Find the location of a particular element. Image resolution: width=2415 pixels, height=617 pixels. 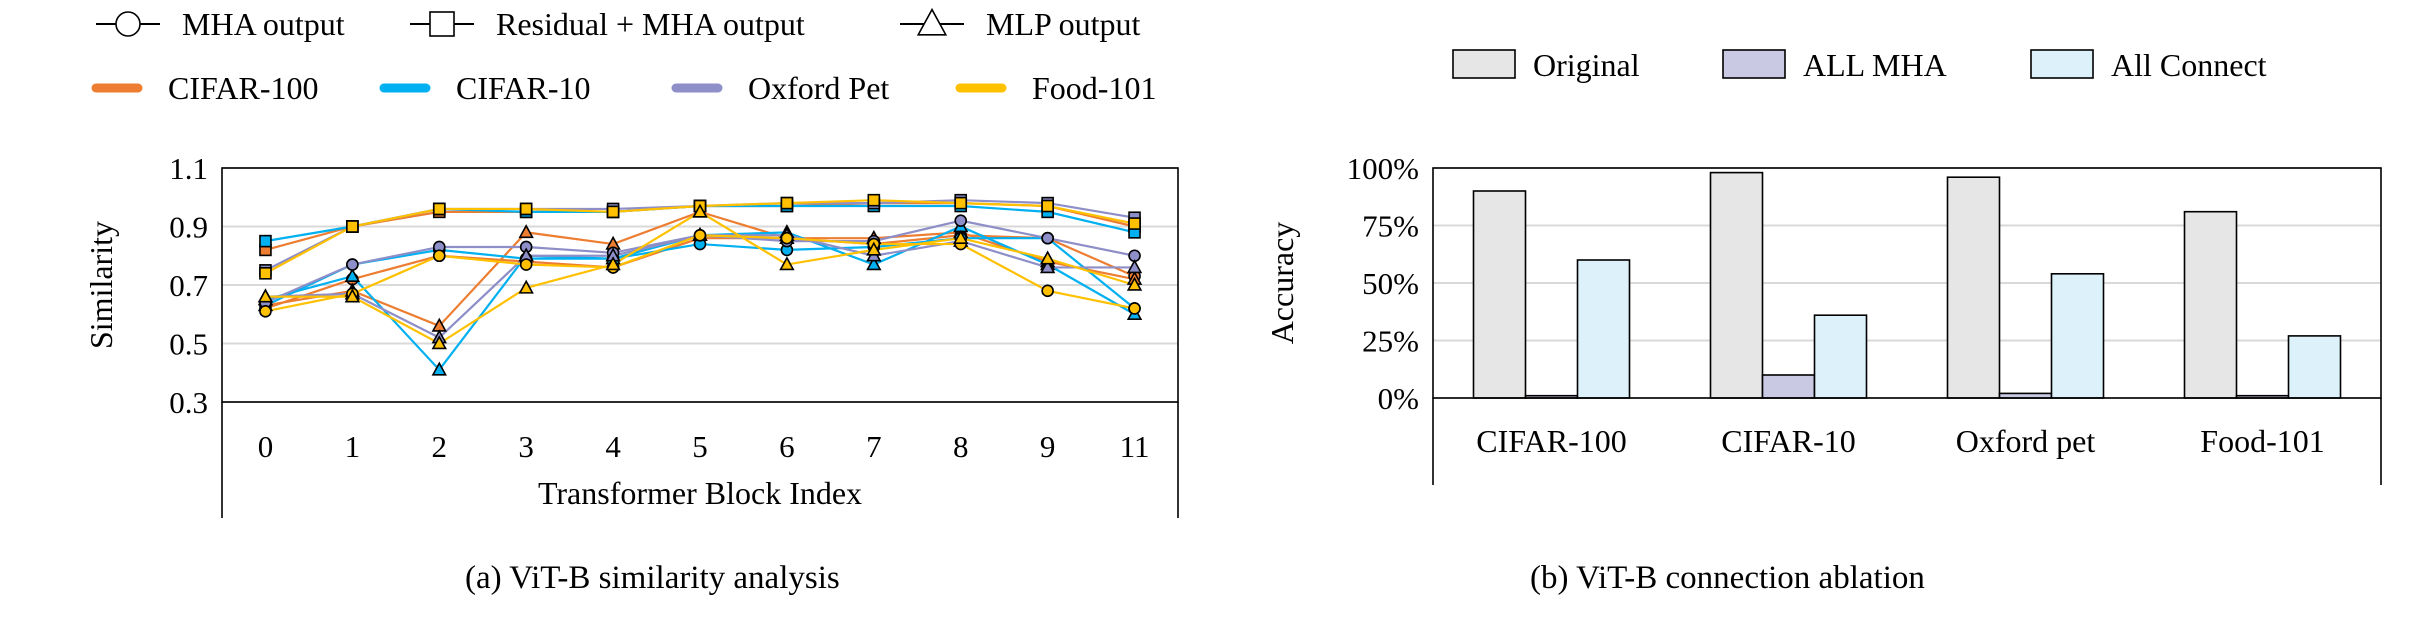

y-tick-label: 0.5 is located at coordinates (188, 344).